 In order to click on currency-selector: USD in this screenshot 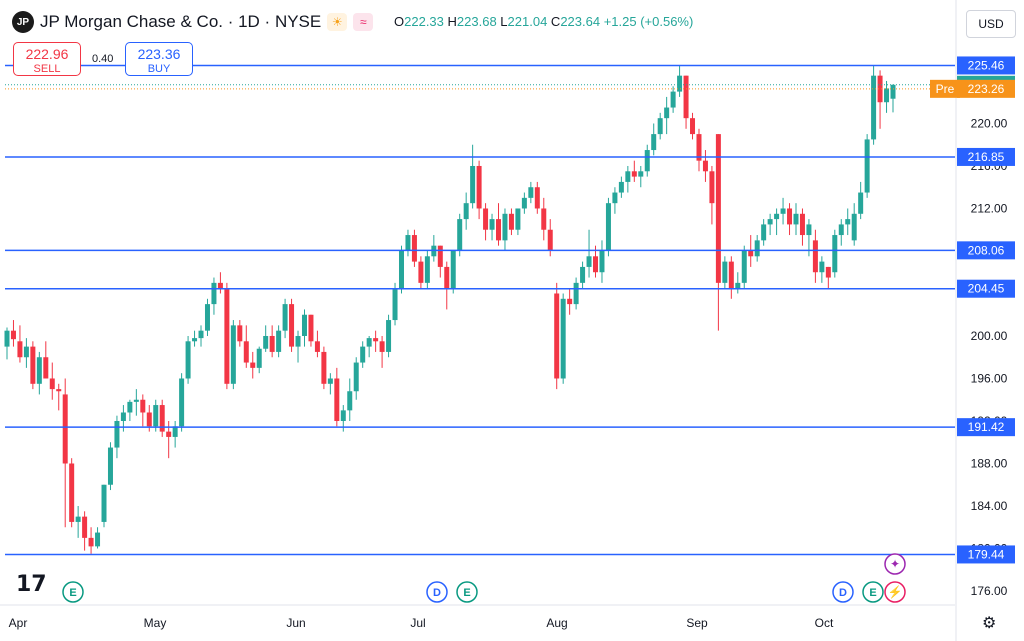, I will do `click(991, 24)`.